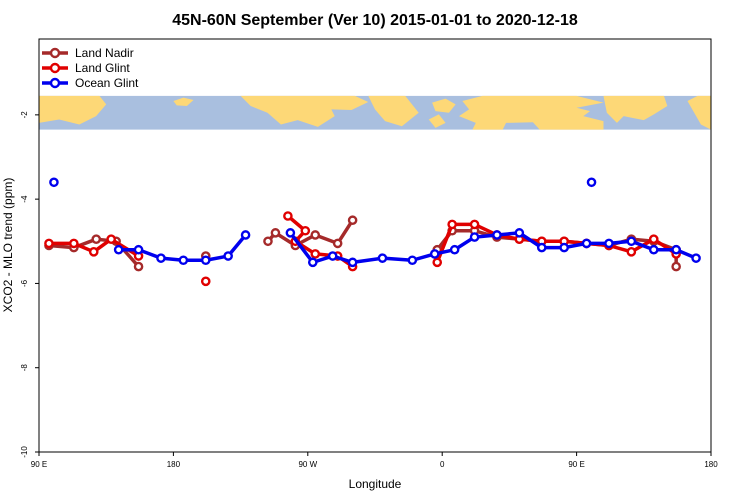  Describe the element at coordinates (29, 284) in the screenshot. I see `y-axis: -2 -4 -6 -8 -10` at that location.